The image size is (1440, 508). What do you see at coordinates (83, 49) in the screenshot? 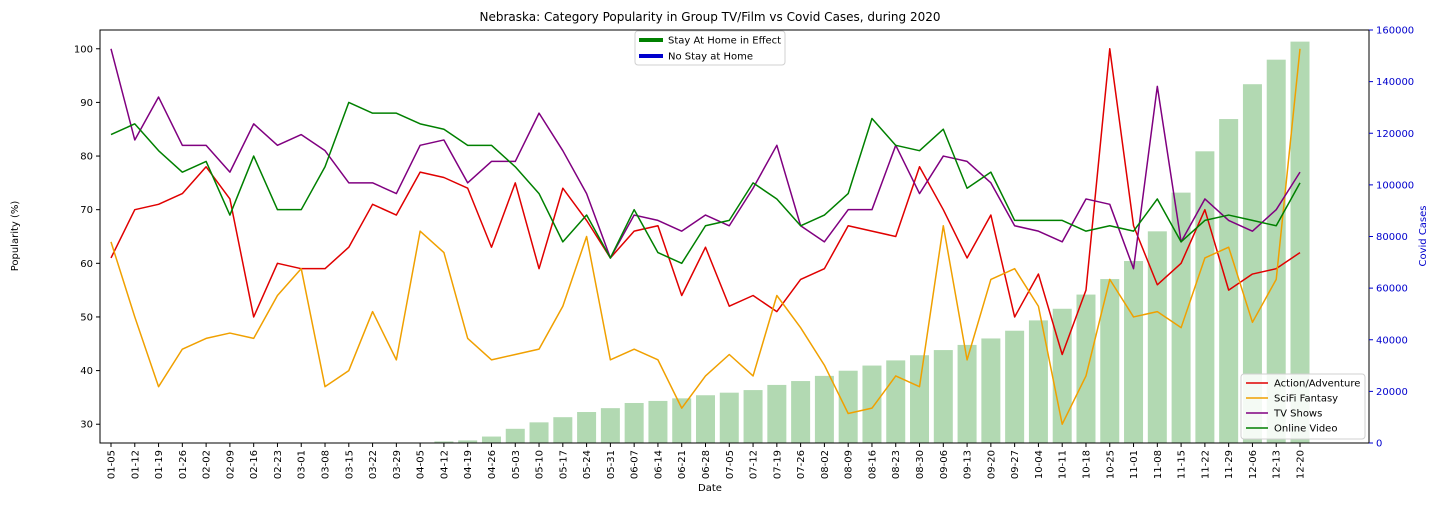
I see `y-tick-label-100: 100` at bounding box center [83, 49].